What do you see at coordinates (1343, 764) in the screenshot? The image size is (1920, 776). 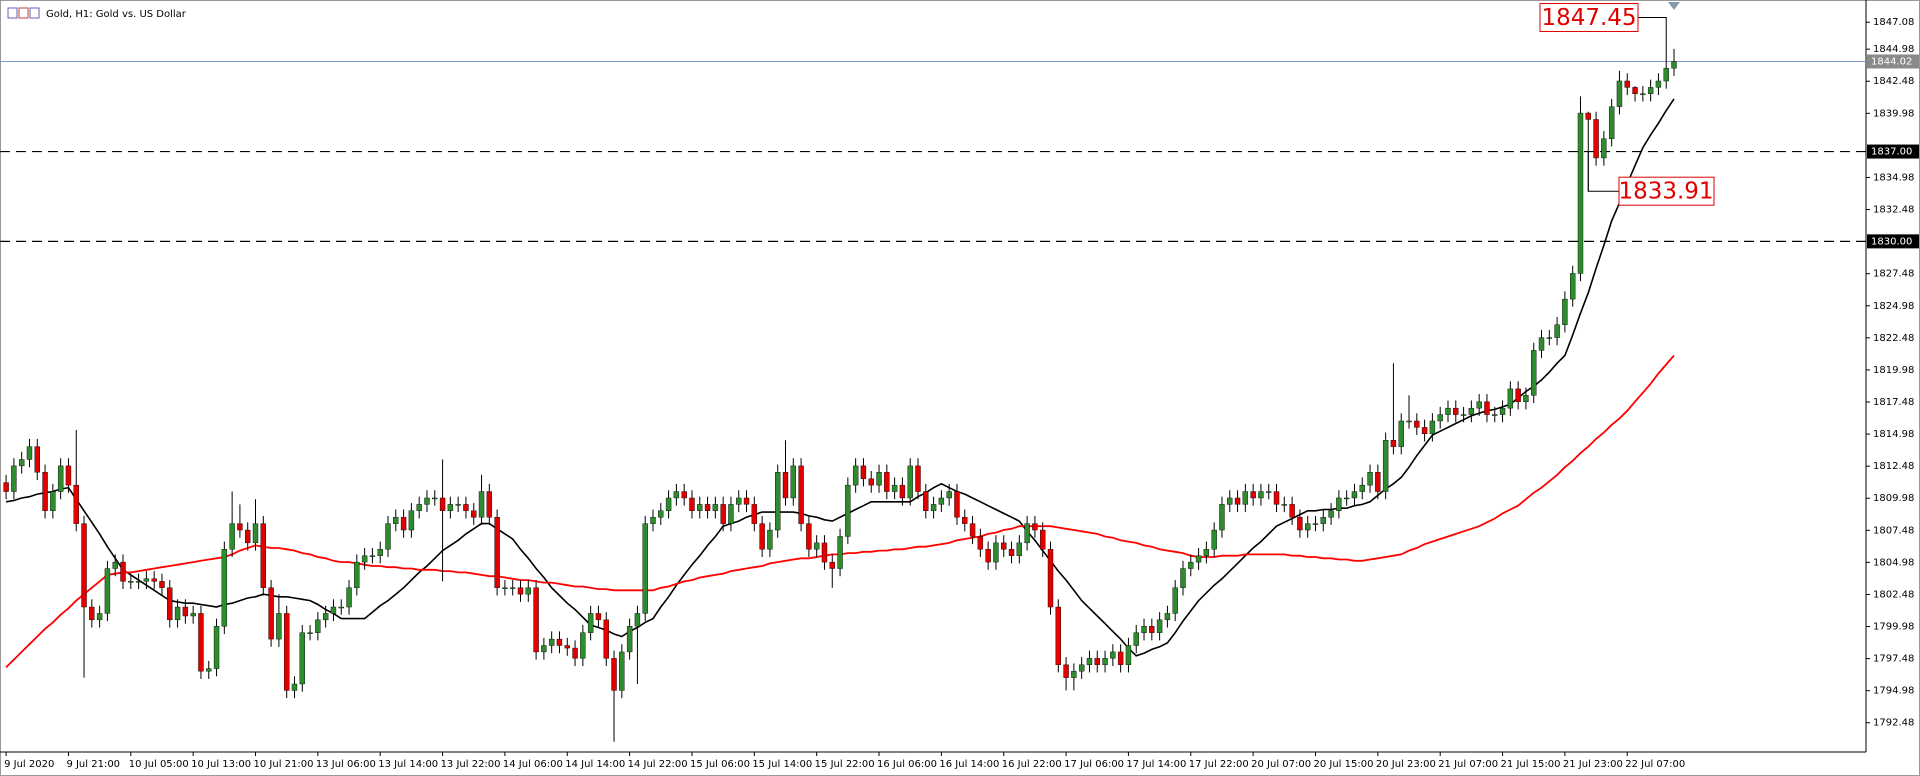 I see `x-tick-label: 20 Jul 15:00` at bounding box center [1343, 764].